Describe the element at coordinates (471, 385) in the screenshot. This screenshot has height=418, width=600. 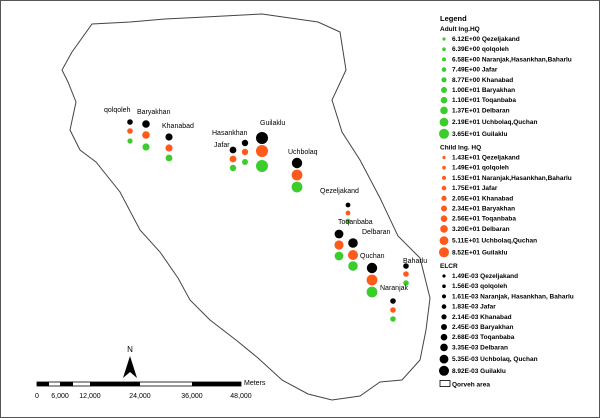
I see `legend-area-label: Qorveh area` at that location.